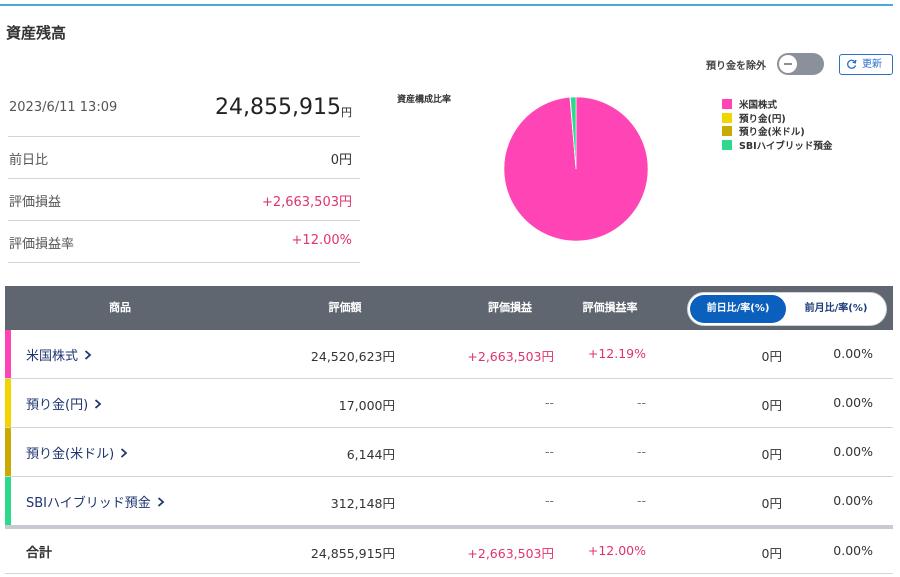  What do you see at coordinates (278, 107) in the screenshot?
I see `total-value: 24,855,915` at bounding box center [278, 107].